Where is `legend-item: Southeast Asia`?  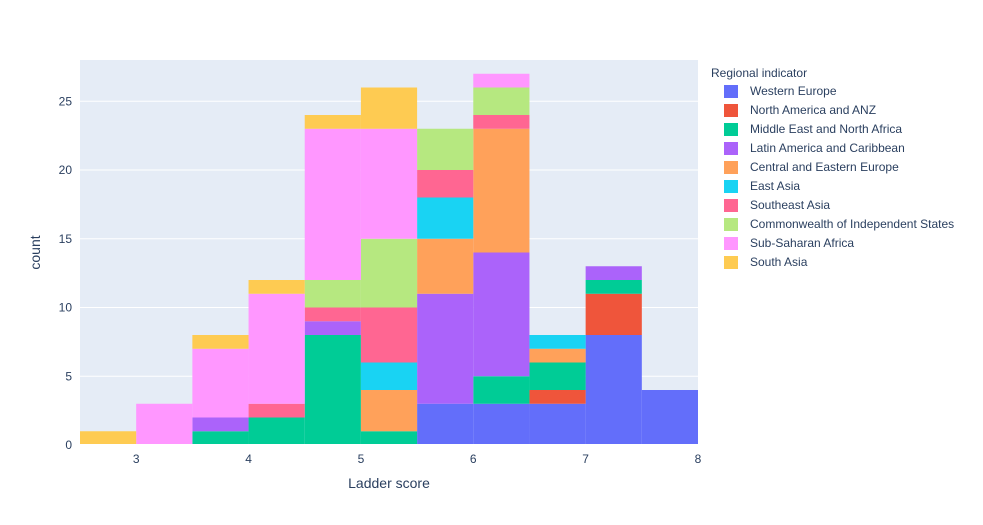
legend-item: Southeast Asia is located at coordinates (777, 205).